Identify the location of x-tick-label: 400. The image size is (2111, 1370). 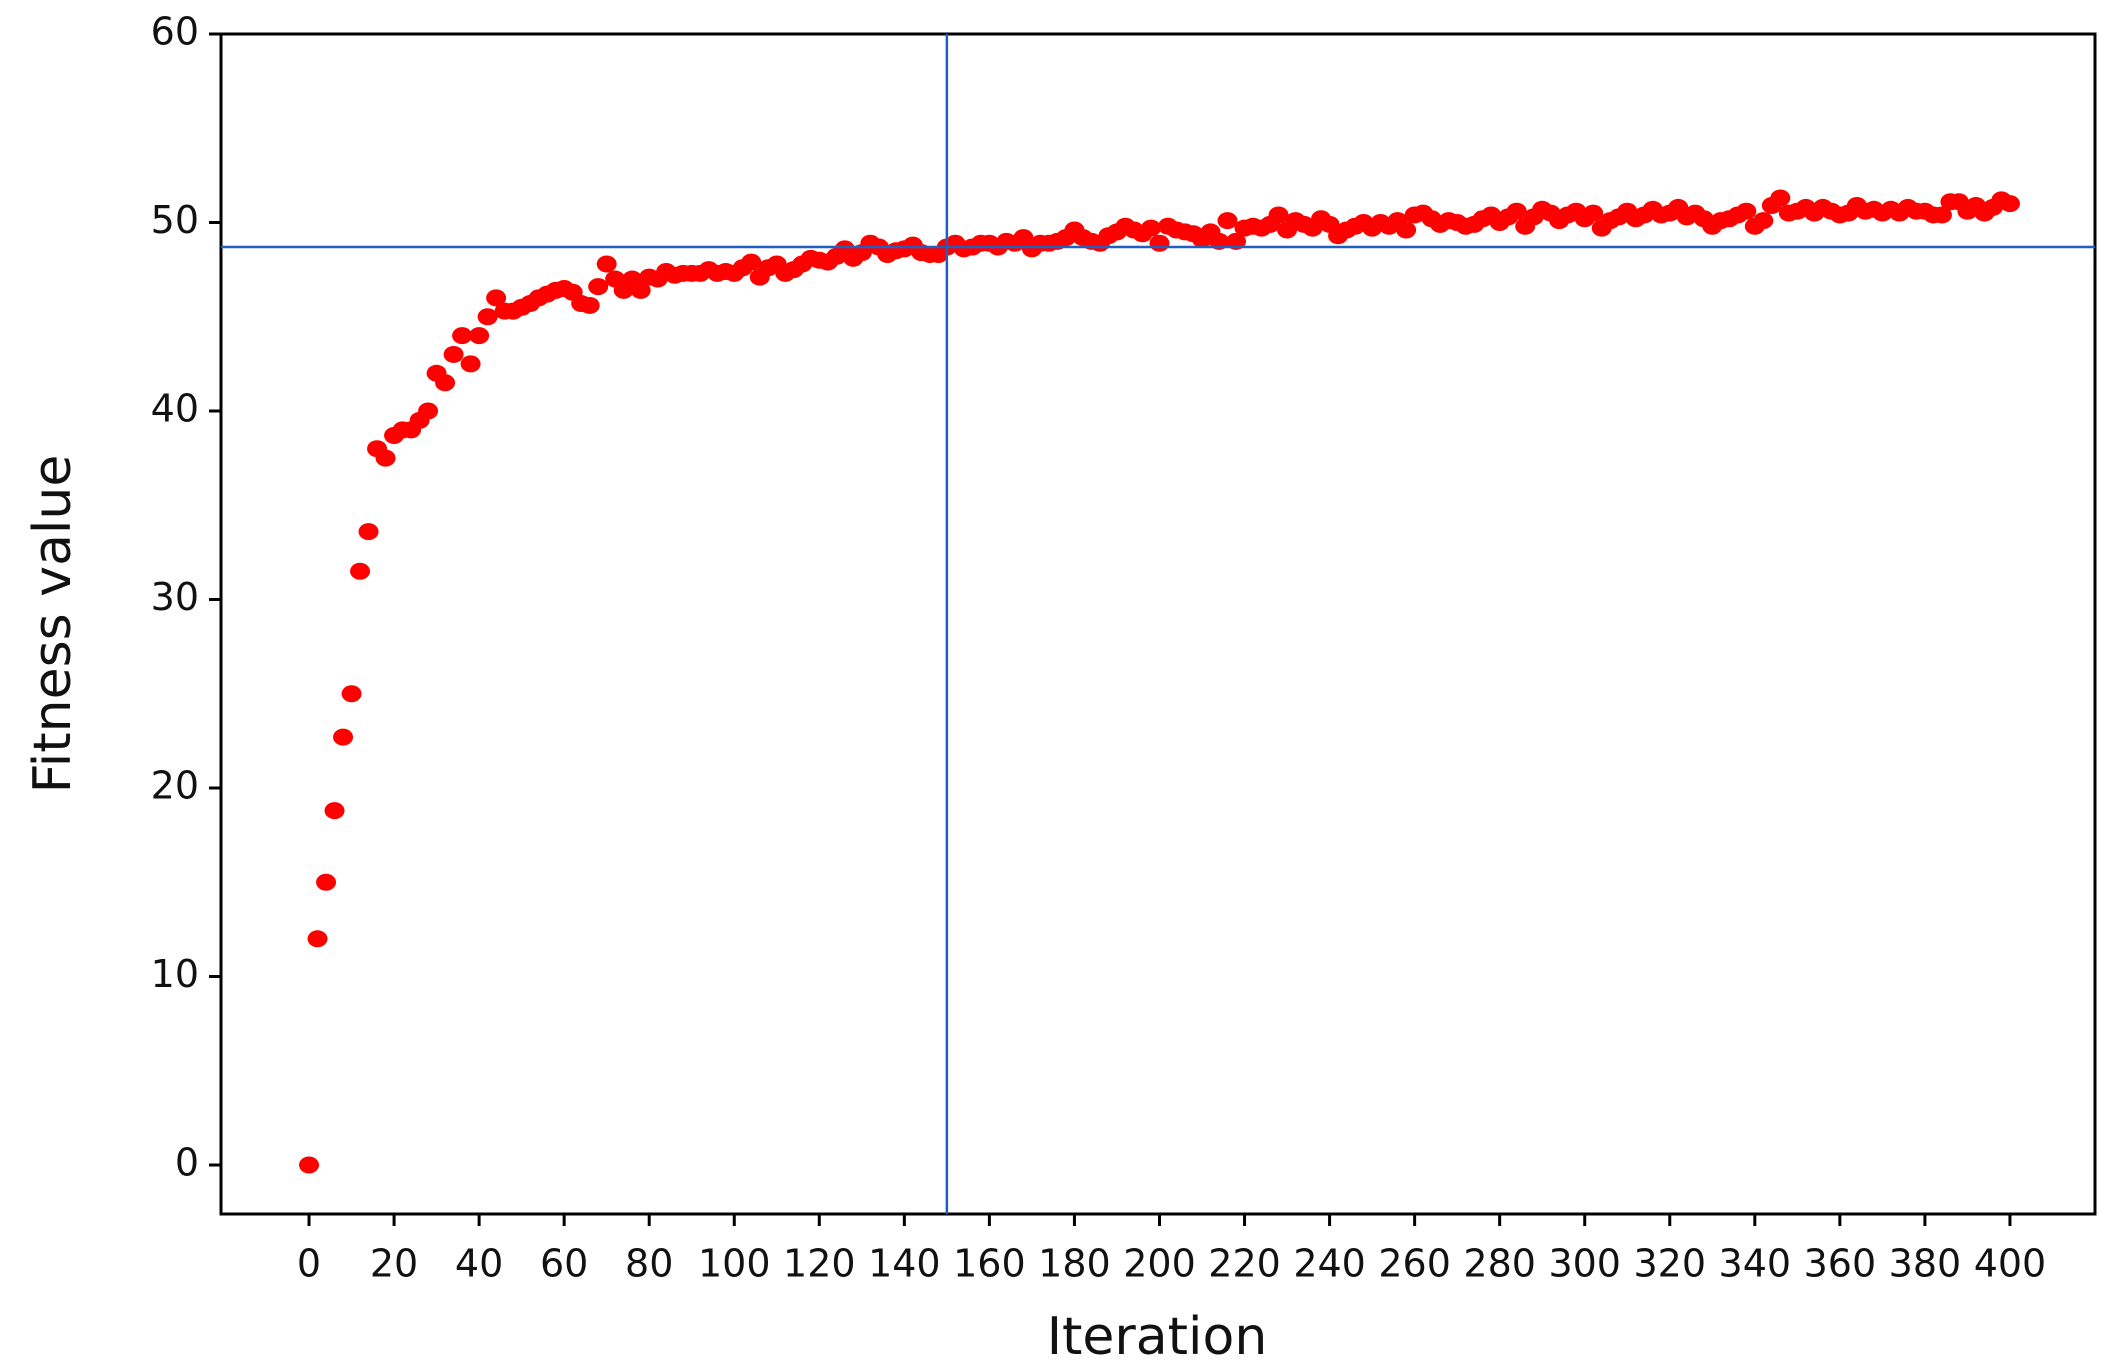
(2010, 1264).